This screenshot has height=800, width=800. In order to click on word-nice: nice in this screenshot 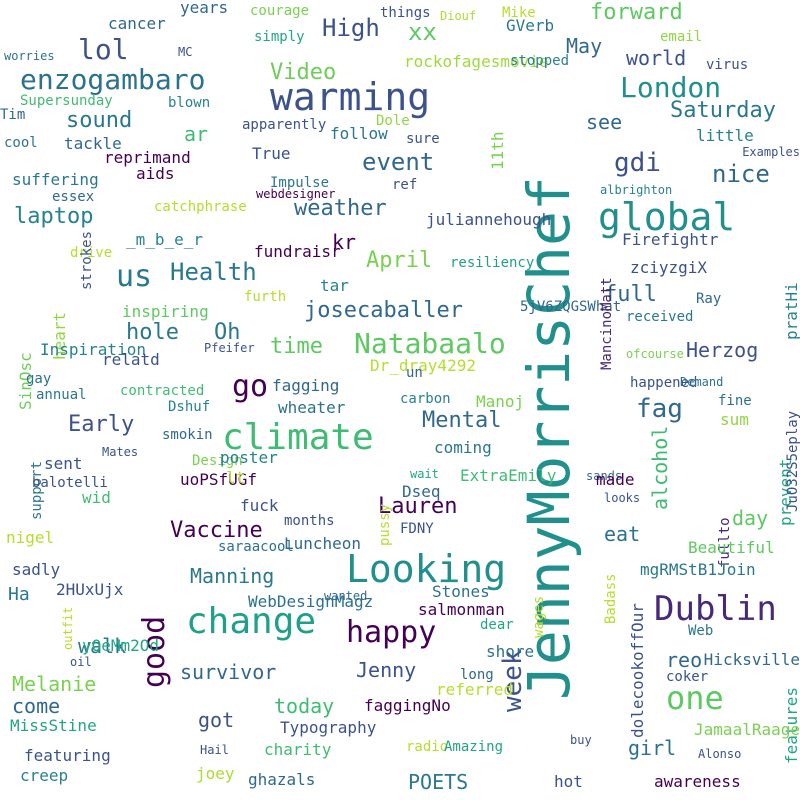, I will do `click(741, 174)`.